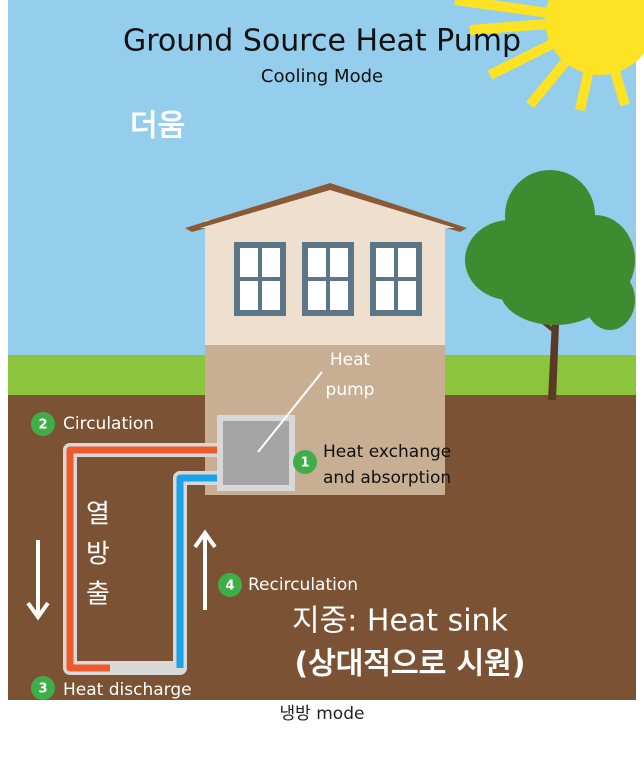  I want to click on arrows, so click(121, 575).